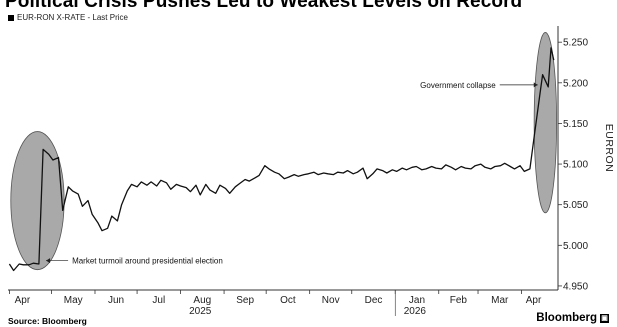 Image resolution: width=617 pixels, height=327 pixels. Describe the element at coordinates (158, 300) in the screenshot. I see `x-tick-label: Jul` at that location.